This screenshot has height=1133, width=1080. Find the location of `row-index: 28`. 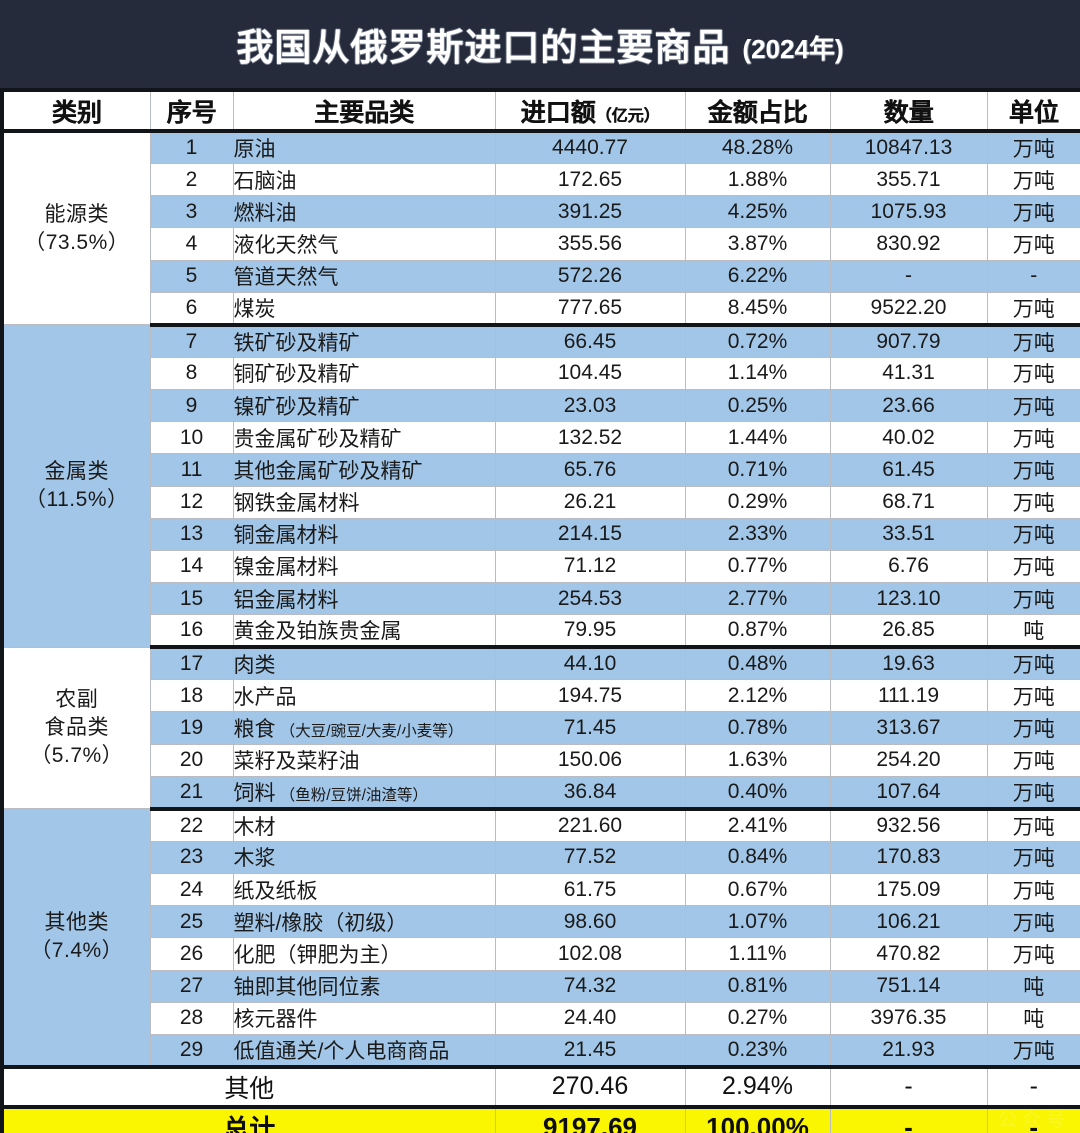

row-index: 28 is located at coordinates (191, 1018).